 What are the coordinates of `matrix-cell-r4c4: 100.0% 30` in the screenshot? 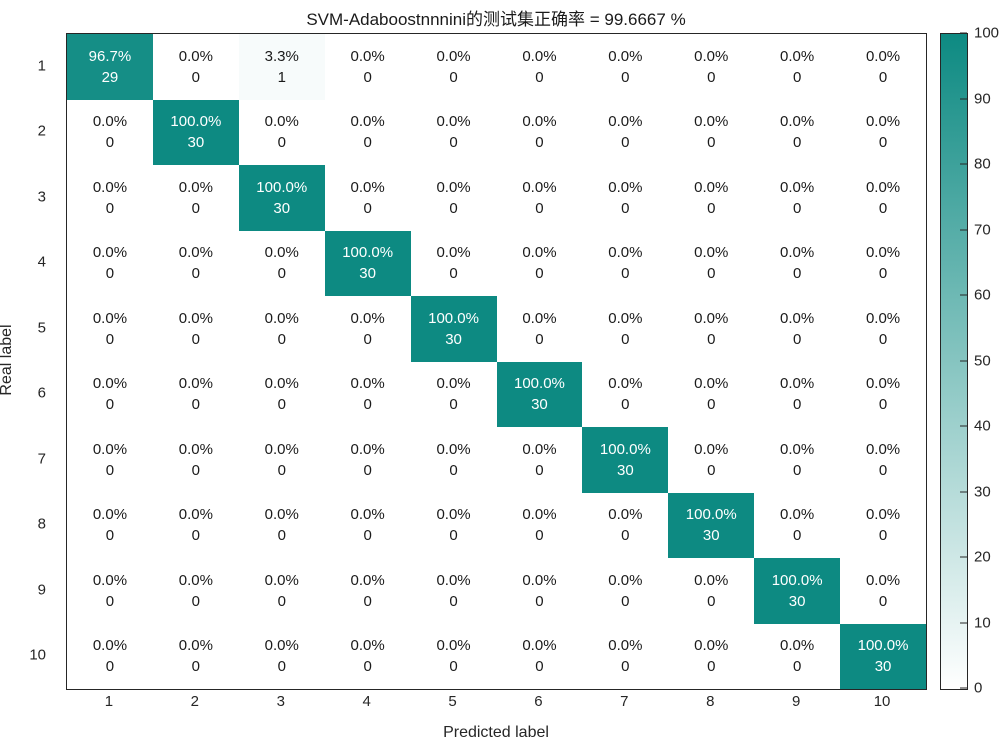 It's located at (367, 263).